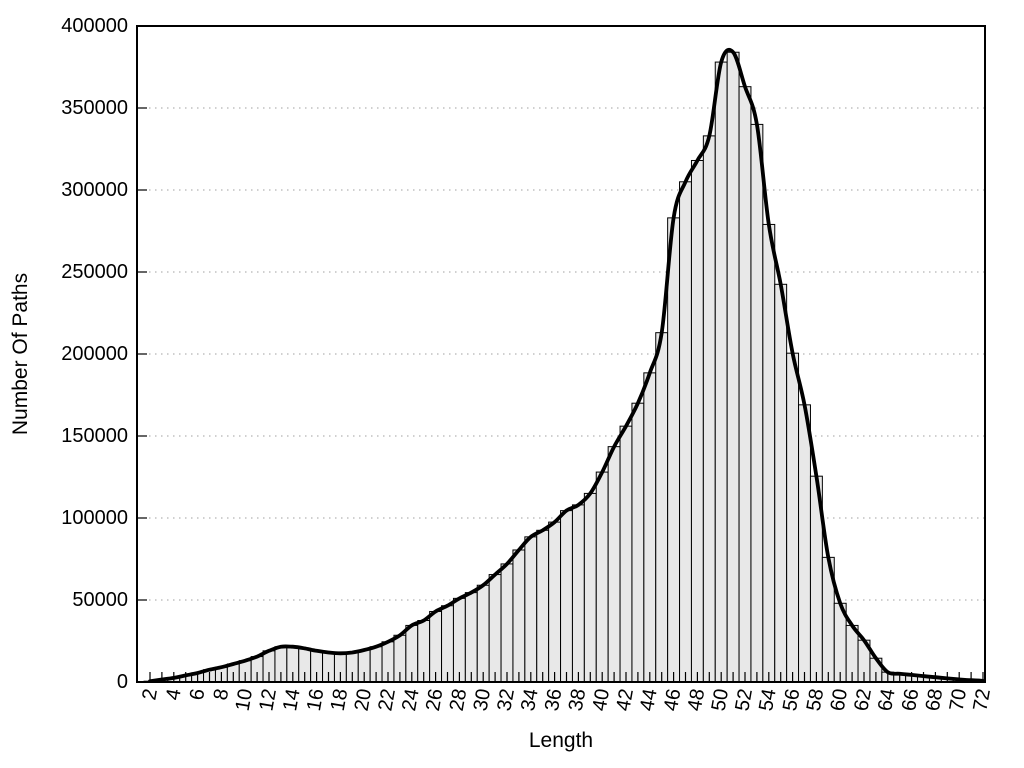 Image resolution: width=1024 pixels, height=768 pixels. What do you see at coordinates (721, 700) in the screenshot?
I see `x-tick-label: 50` at bounding box center [721, 700].